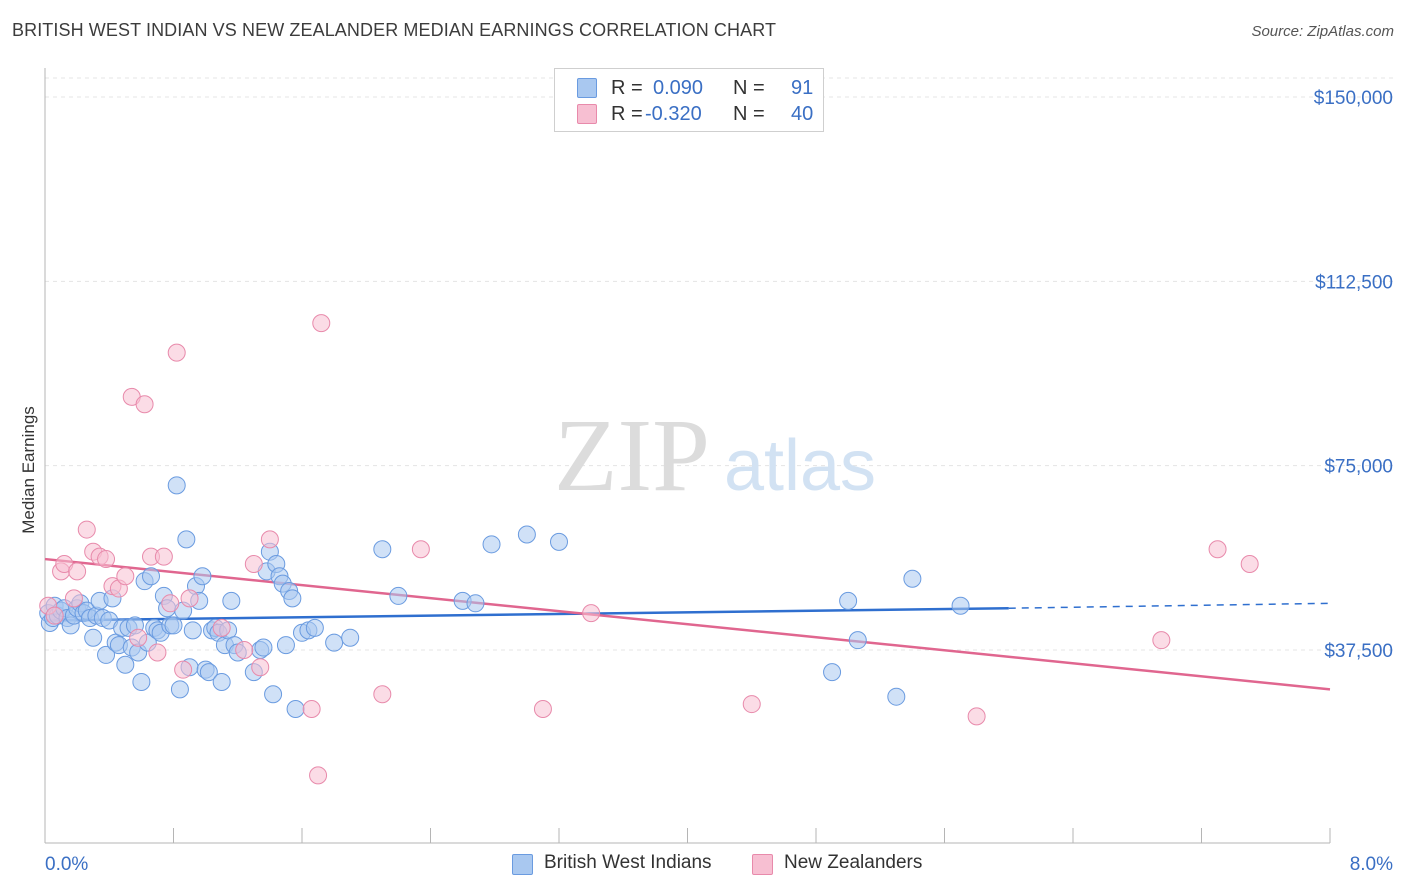 The height and width of the screenshot is (892, 1406). What do you see at coordinates (1354, 282) in the screenshot?
I see `y-tick-label: $112,500` at bounding box center [1354, 282].